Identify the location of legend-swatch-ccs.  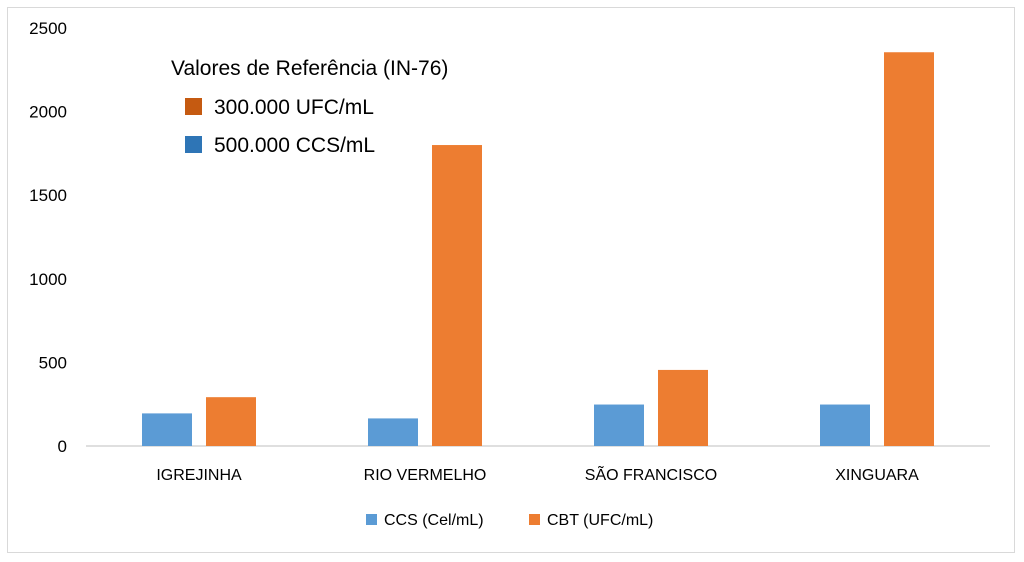
(371, 519).